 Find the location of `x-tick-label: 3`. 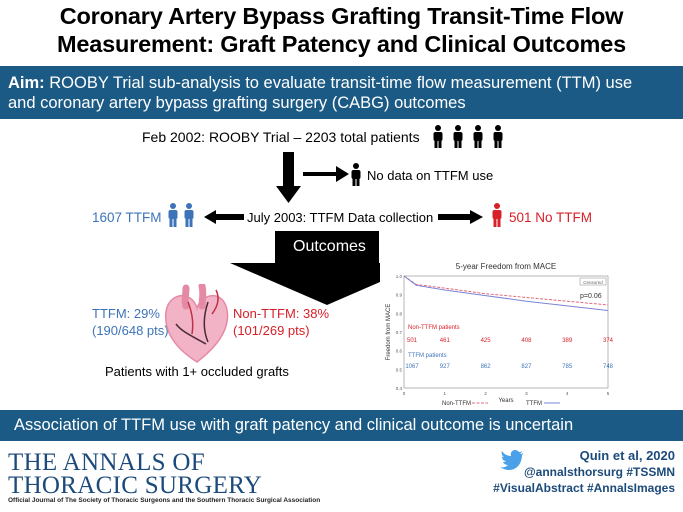

x-tick-label: 3 is located at coordinates (526, 393).